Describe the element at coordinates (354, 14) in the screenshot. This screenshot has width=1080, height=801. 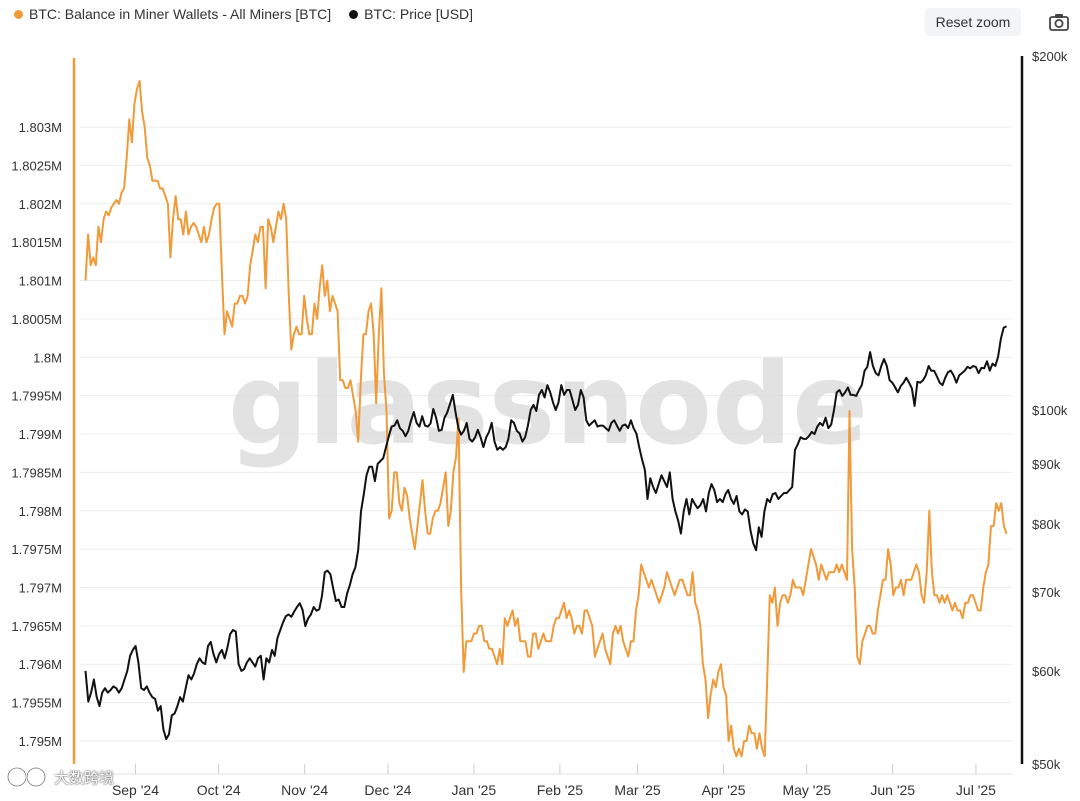
I see `legend-dot-black` at that location.